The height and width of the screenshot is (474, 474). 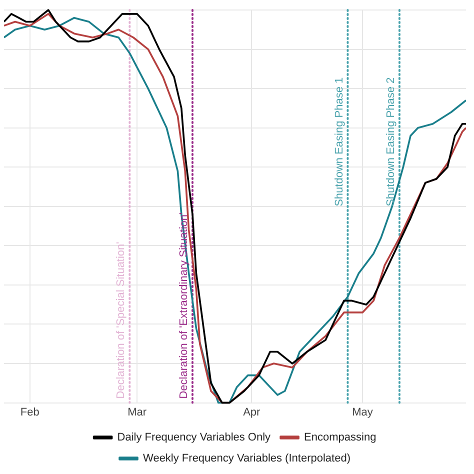 I want to click on ref-line-label: Declaration of 'Extraordinary Situation', so click(x=184, y=305).